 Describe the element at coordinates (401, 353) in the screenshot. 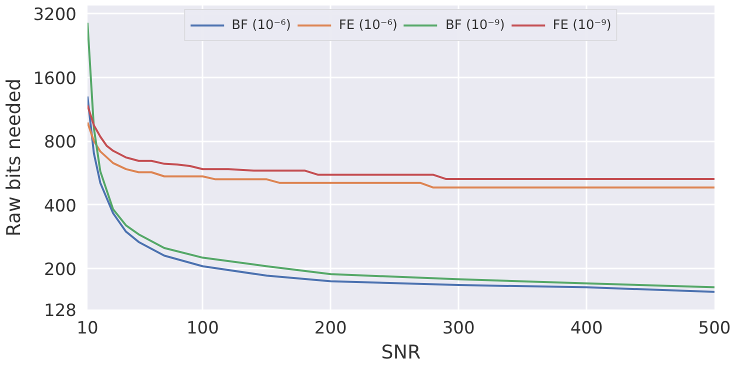

I see `x-axis-title: SNR` at that location.